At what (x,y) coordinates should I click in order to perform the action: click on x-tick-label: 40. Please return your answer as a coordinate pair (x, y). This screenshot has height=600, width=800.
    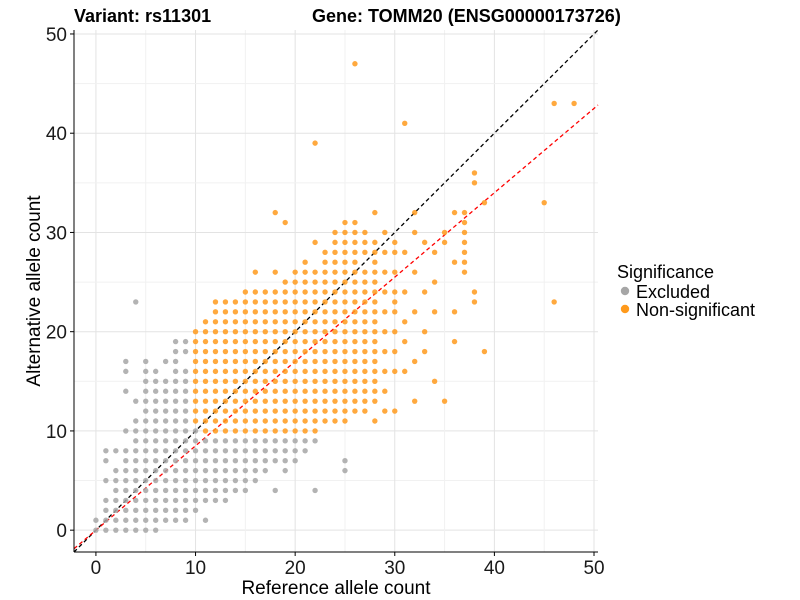
    Looking at the image, I should click on (494, 568).